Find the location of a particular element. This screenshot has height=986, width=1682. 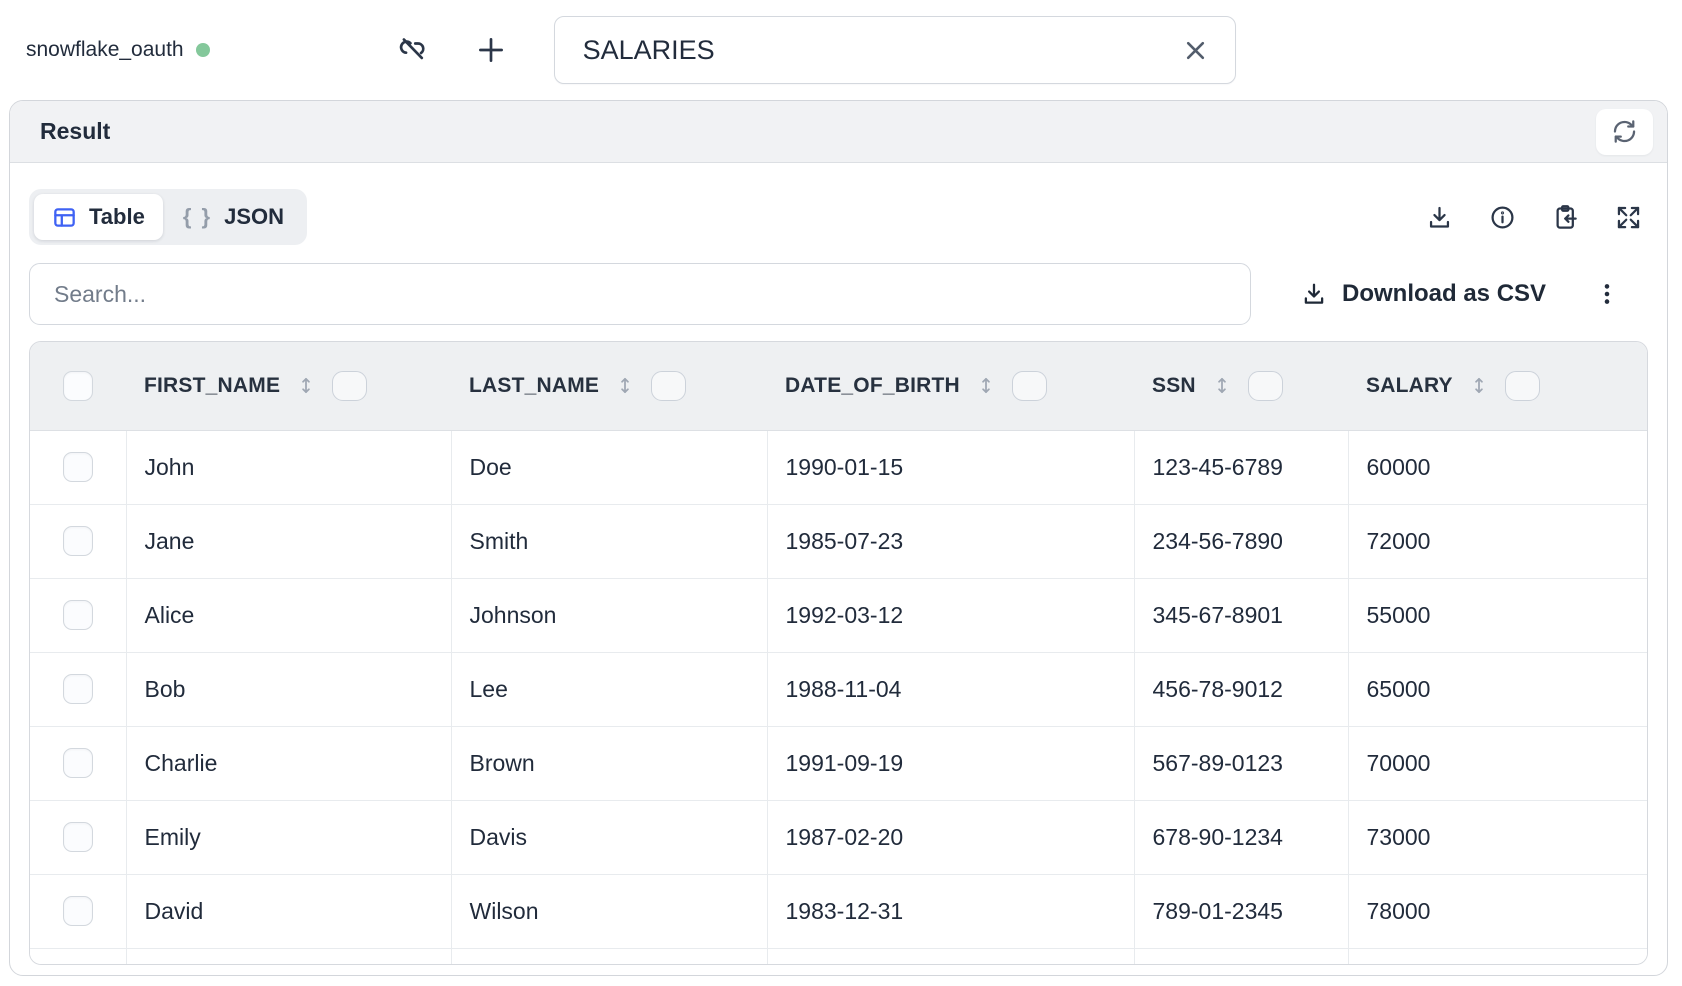

table-cell: 78000 is located at coordinates (1497, 911).